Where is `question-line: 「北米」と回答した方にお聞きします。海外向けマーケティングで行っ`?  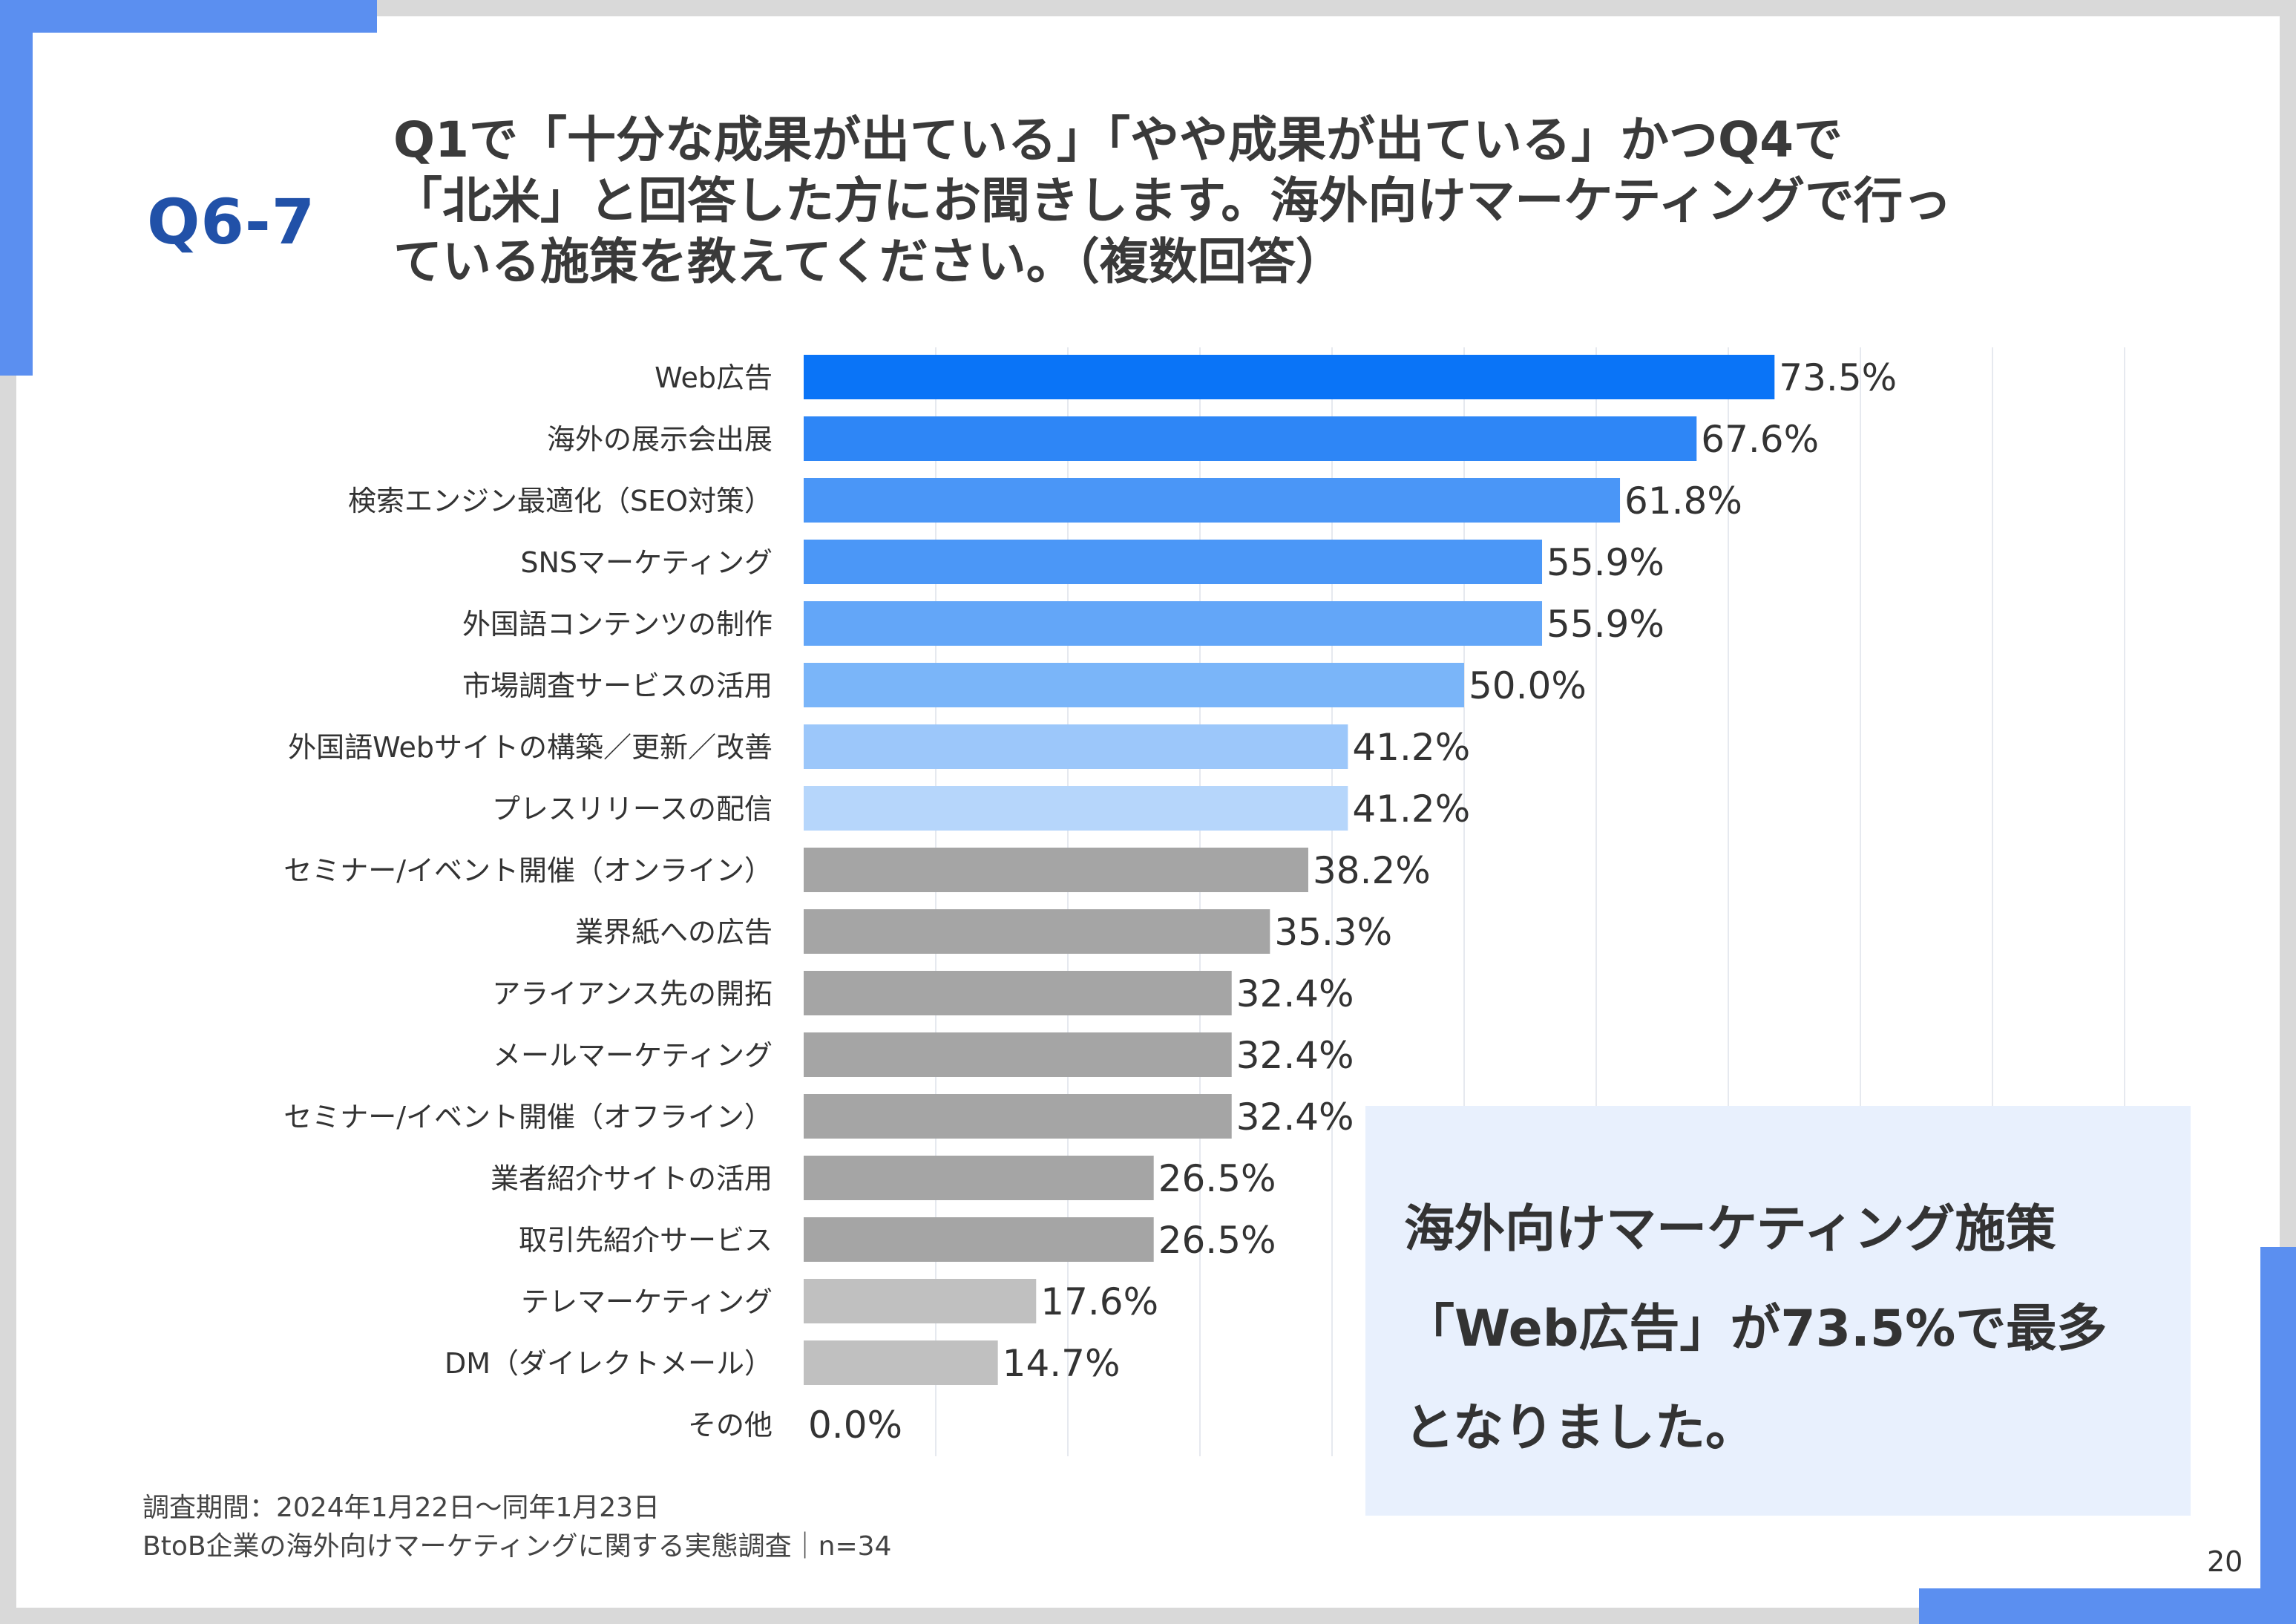 question-line: 「北米」と回答した方にお聞きします。海外向けマーケティングで行っ is located at coordinates (1173, 200).